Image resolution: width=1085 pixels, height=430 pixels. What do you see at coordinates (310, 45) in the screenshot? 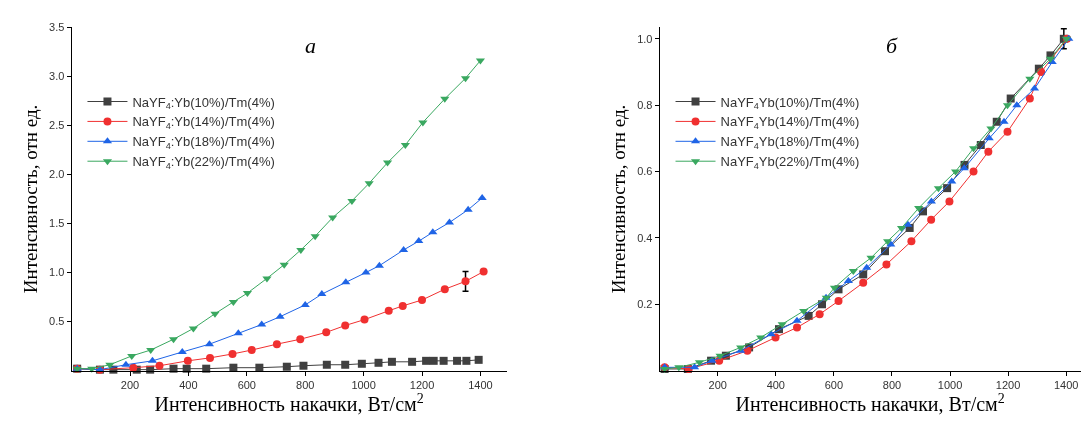
I see `chart-title: а` at bounding box center [310, 45].